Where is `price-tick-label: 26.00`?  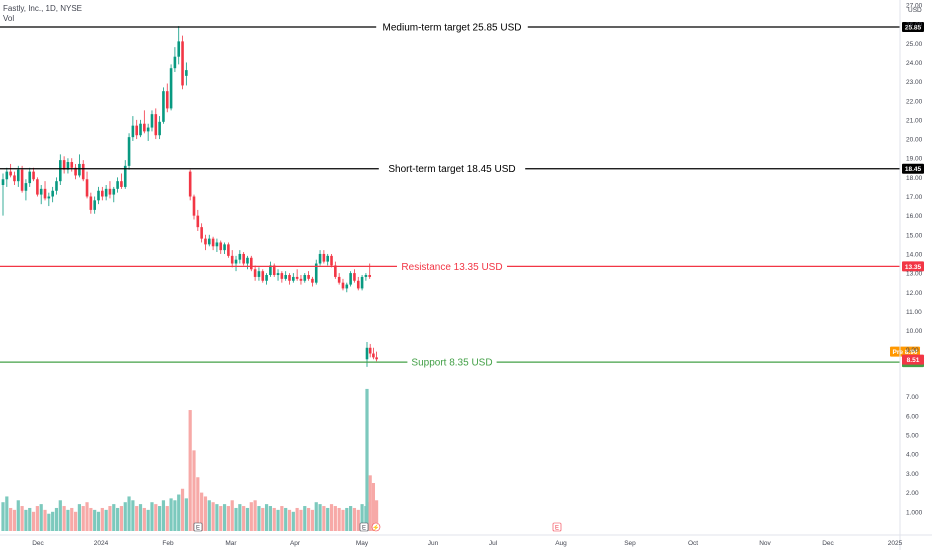
price-tick-label: 26.00 is located at coordinates (914, 25).